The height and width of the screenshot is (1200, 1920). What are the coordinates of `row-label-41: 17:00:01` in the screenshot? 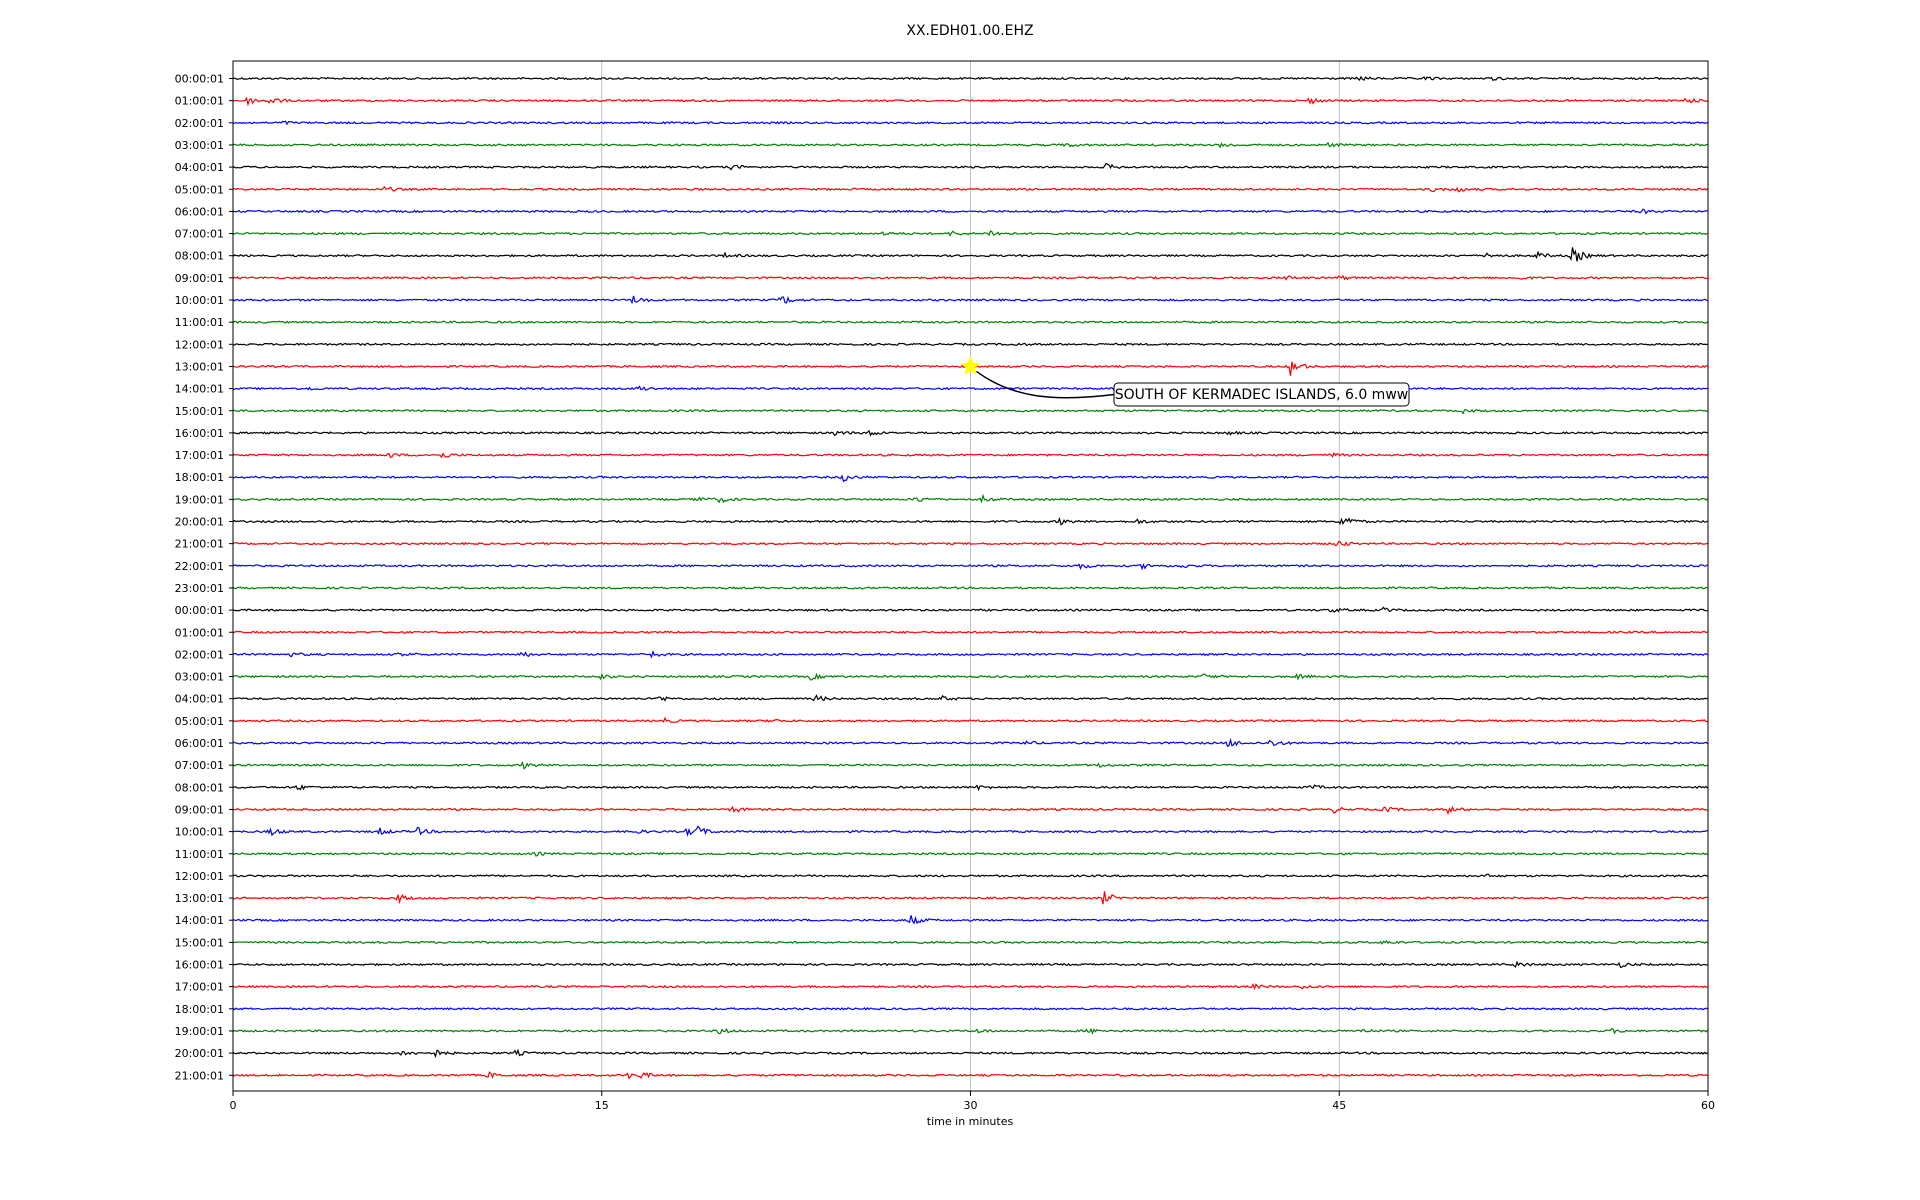 It's located at (199, 987).